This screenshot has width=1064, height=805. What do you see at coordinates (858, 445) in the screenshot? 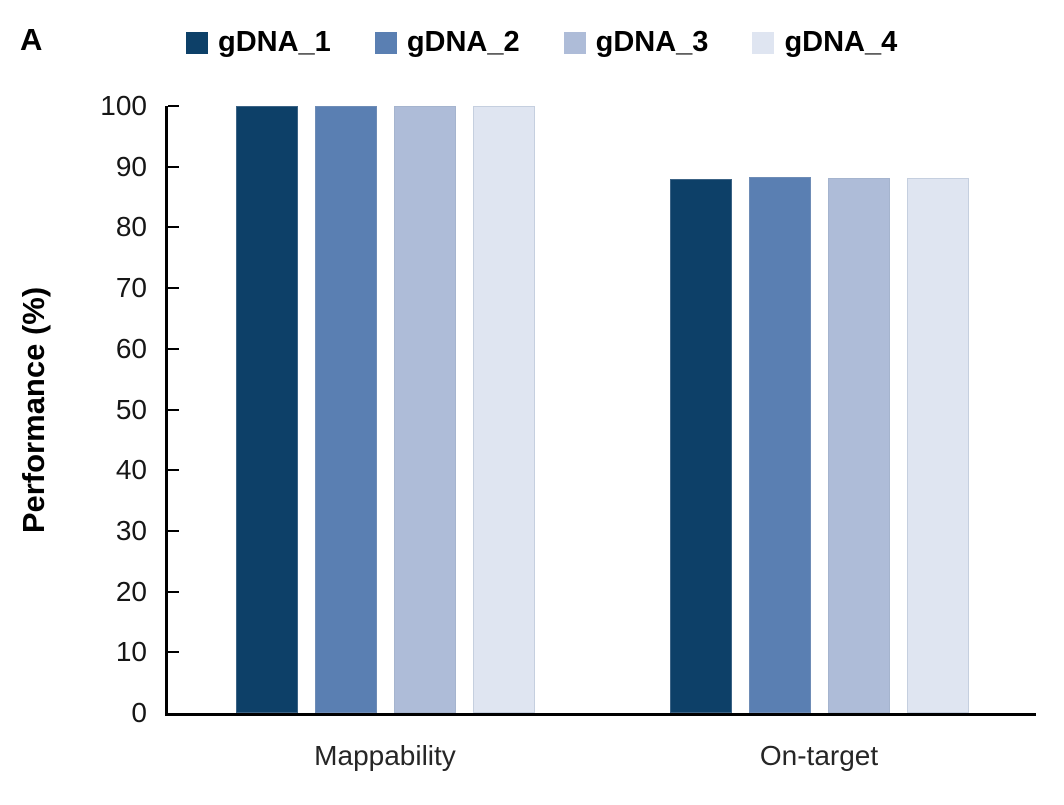
I see `bar-gdna-3-on-target` at bounding box center [858, 445].